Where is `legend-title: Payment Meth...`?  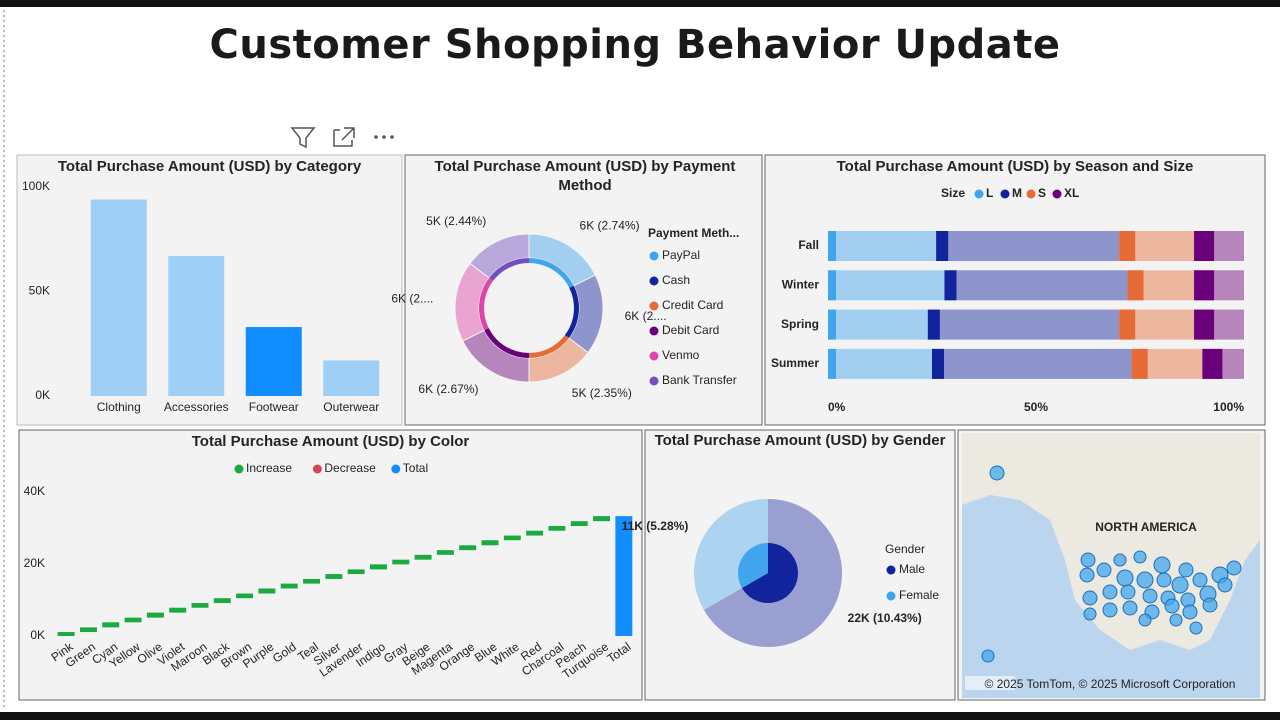
legend-title: Payment Meth... is located at coordinates (693, 233).